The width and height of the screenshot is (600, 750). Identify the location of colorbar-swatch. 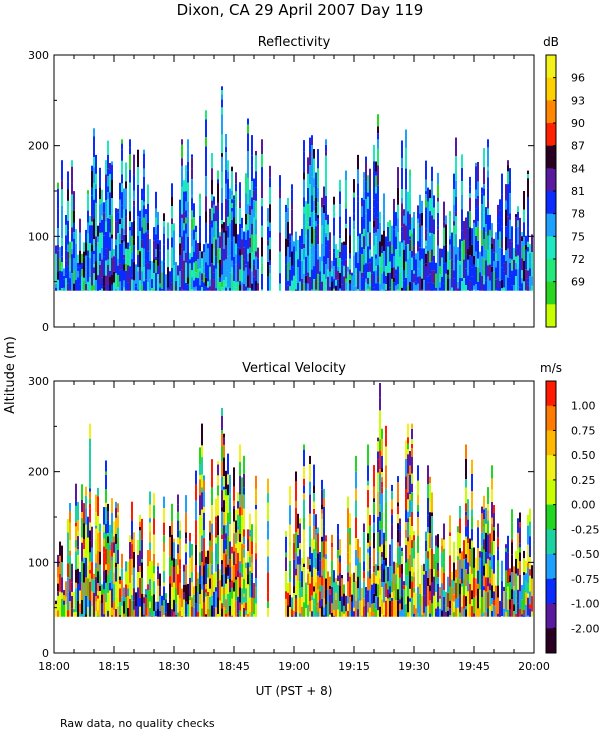
(551, 67).